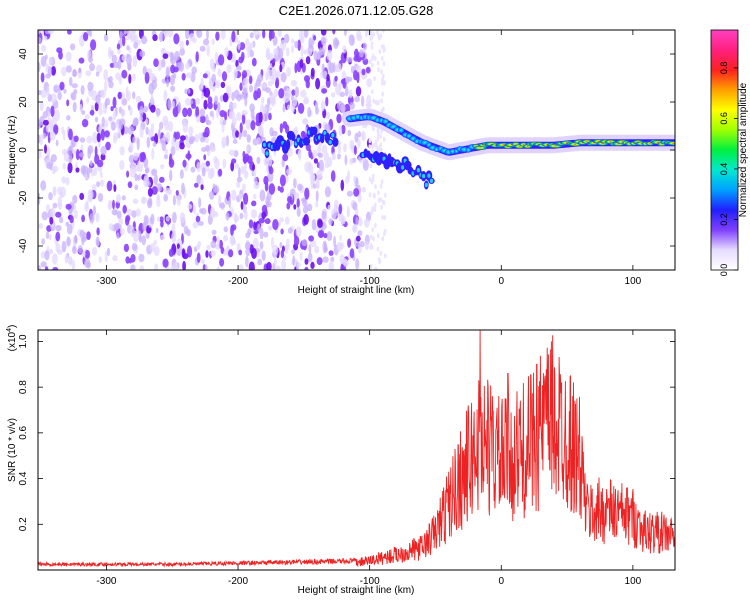 This screenshot has height=600, width=750. What do you see at coordinates (724, 68) in the screenshot?
I see `colorbar-tick-label: 0.8` at bounding box center [724, 68].